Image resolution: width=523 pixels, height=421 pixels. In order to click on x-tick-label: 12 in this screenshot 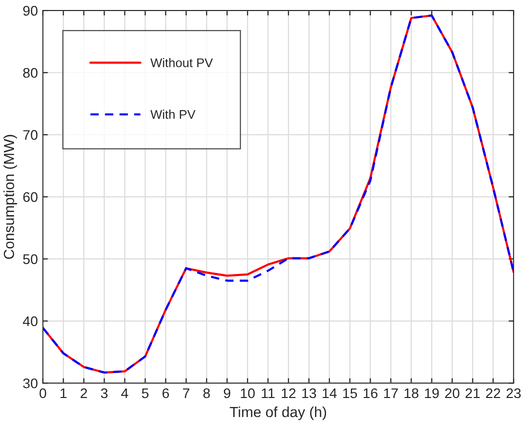, I will do `click(289, 393)`.